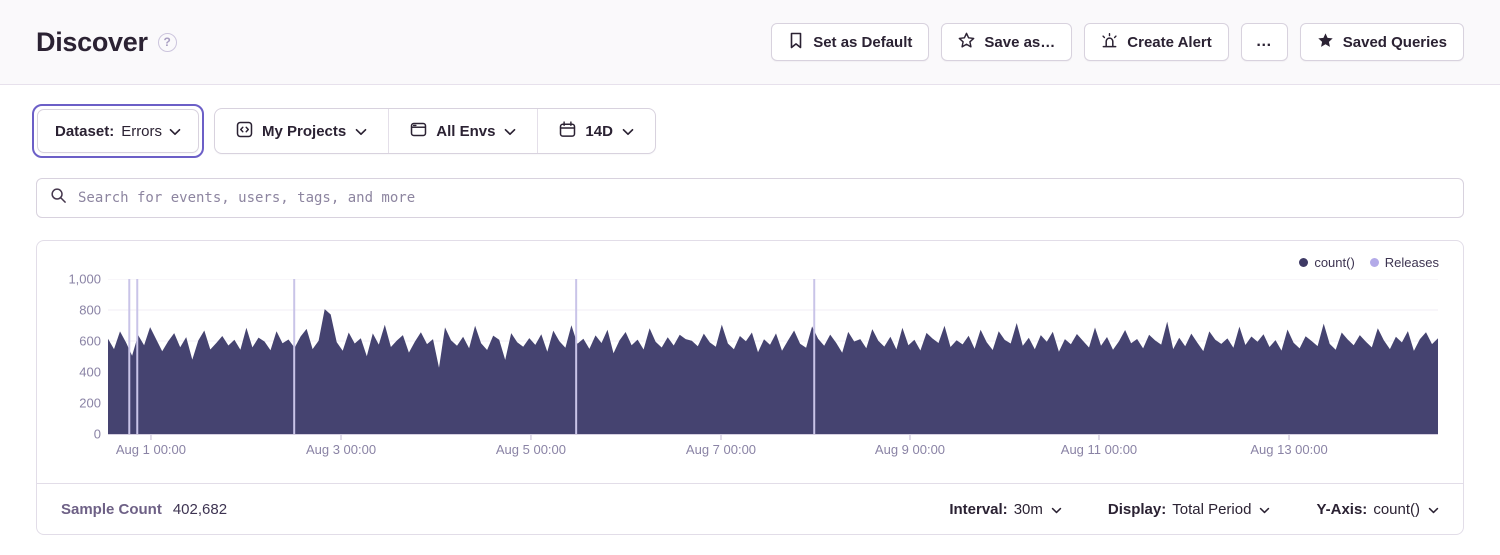 This screenshot has height=555, width=1500. I want to click on bookmark-icon, so click(796, 42).